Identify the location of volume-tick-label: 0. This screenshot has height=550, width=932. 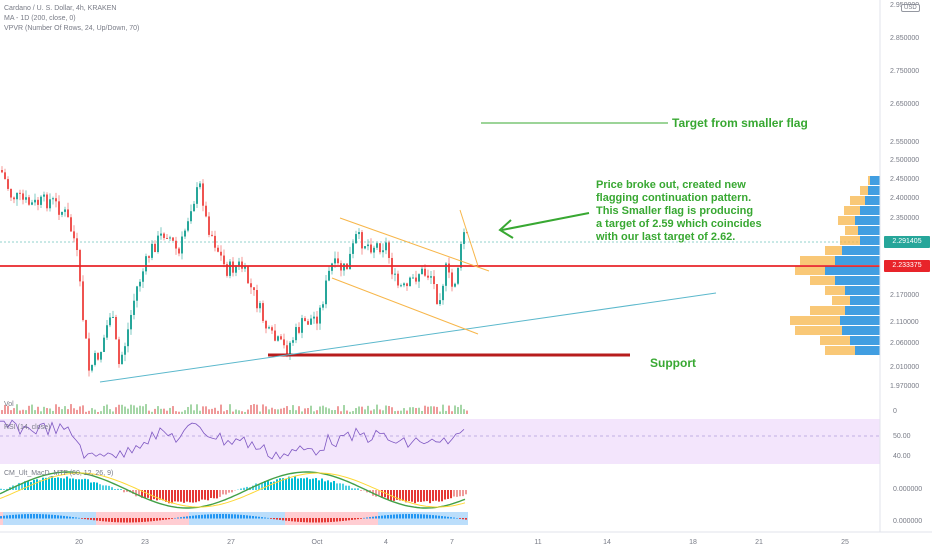
(895, 411).